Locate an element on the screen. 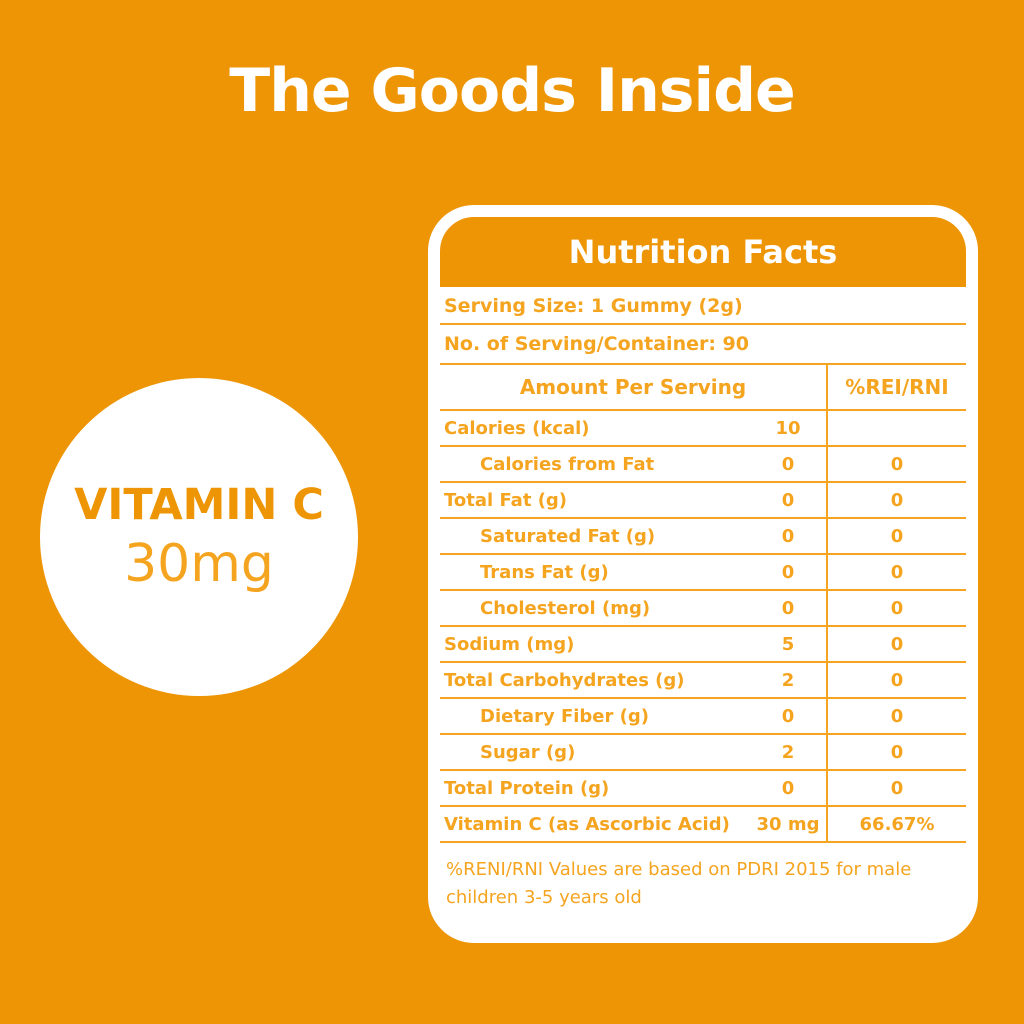 The height and width of the screenshot is (1024, 1024). servings-per-container-line: No. of Serving/Container: 90 is located at coordinates (597, 344).